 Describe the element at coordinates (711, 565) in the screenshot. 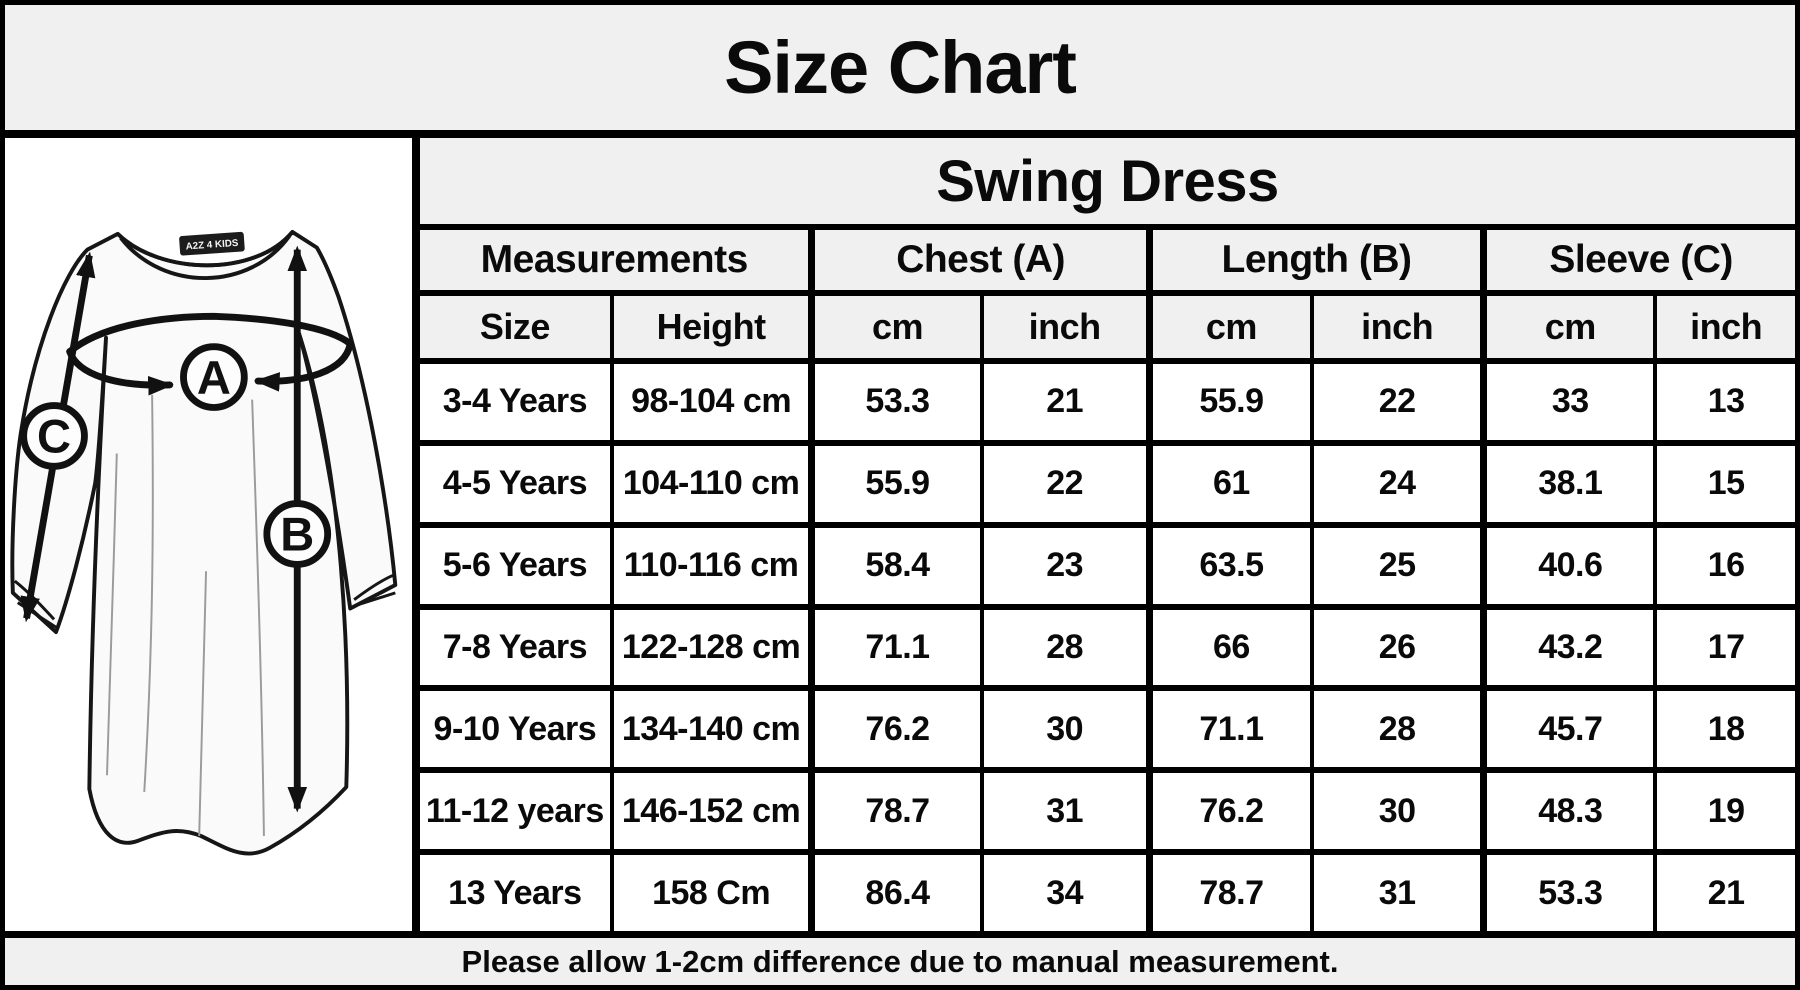

I see `height-cell: 110-116 cm` at that location.